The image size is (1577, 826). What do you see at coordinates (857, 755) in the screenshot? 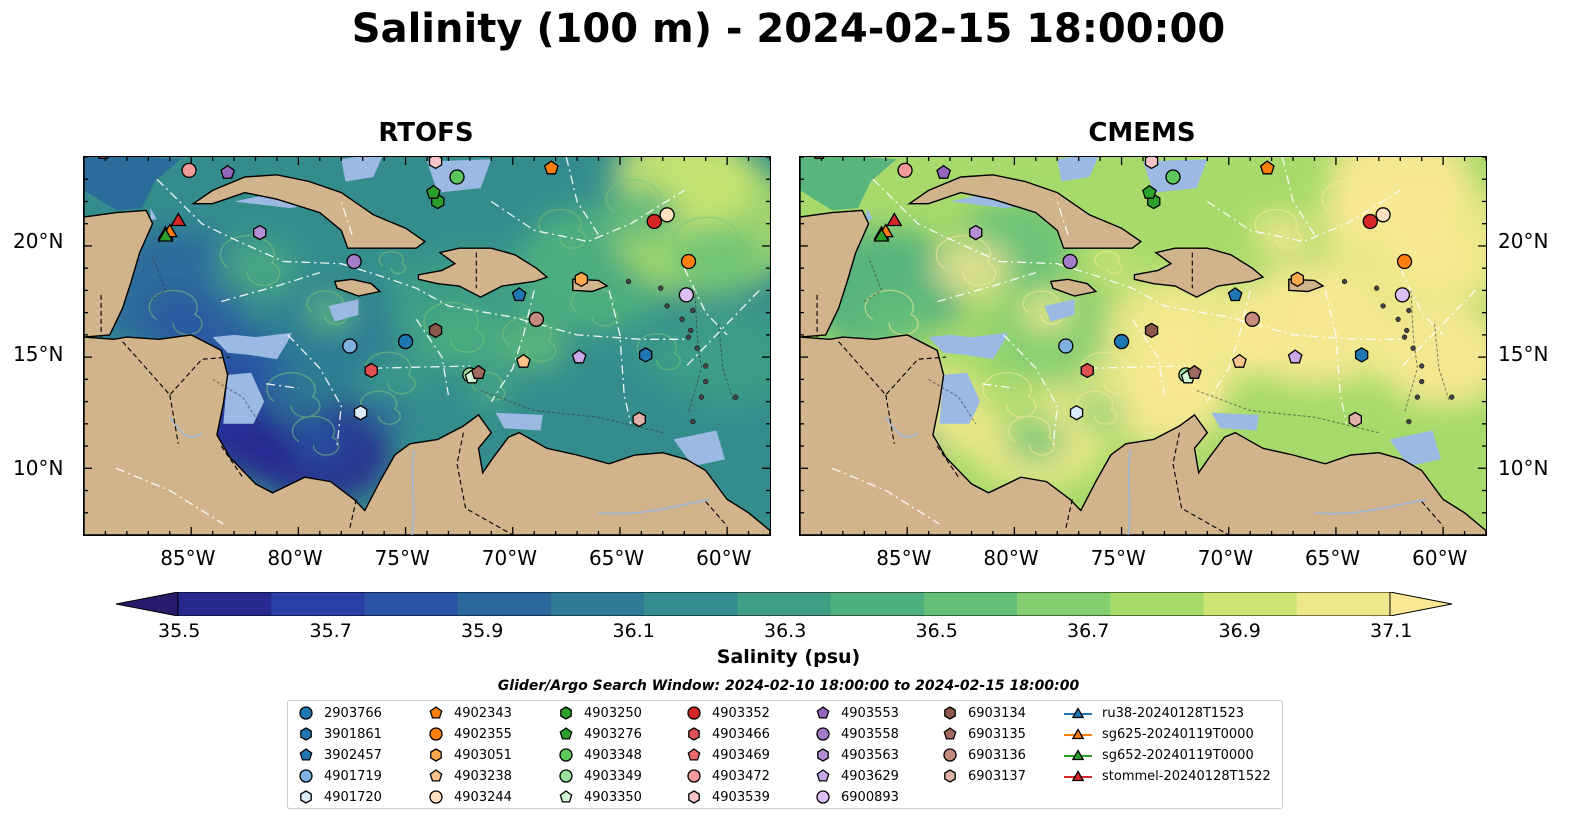
I see `legend-item: 4903563` at bounding box center [857, 755].